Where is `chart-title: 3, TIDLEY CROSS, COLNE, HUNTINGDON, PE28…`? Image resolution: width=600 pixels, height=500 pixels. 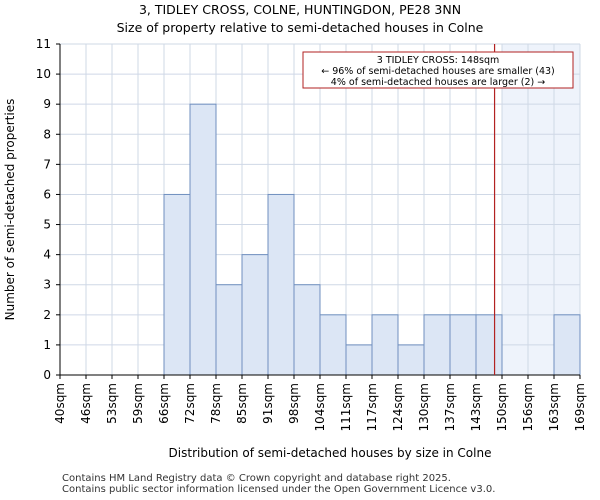
chart-title: 3, TIDLEY CROSS, COLNE, HUNTINGDON, PE28… is located at coordinates (300, 9).